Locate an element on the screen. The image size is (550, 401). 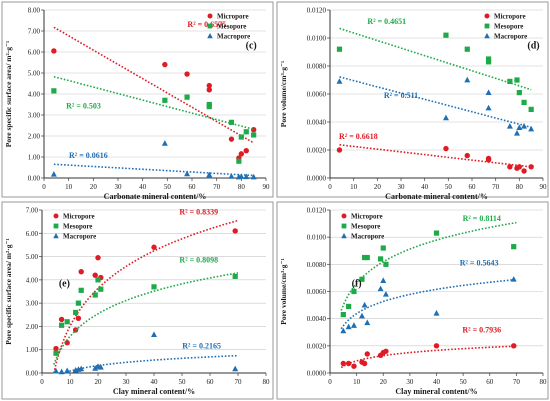
r2-label-micropore: R² = 0.6618 is located at coordinates (358, 136).